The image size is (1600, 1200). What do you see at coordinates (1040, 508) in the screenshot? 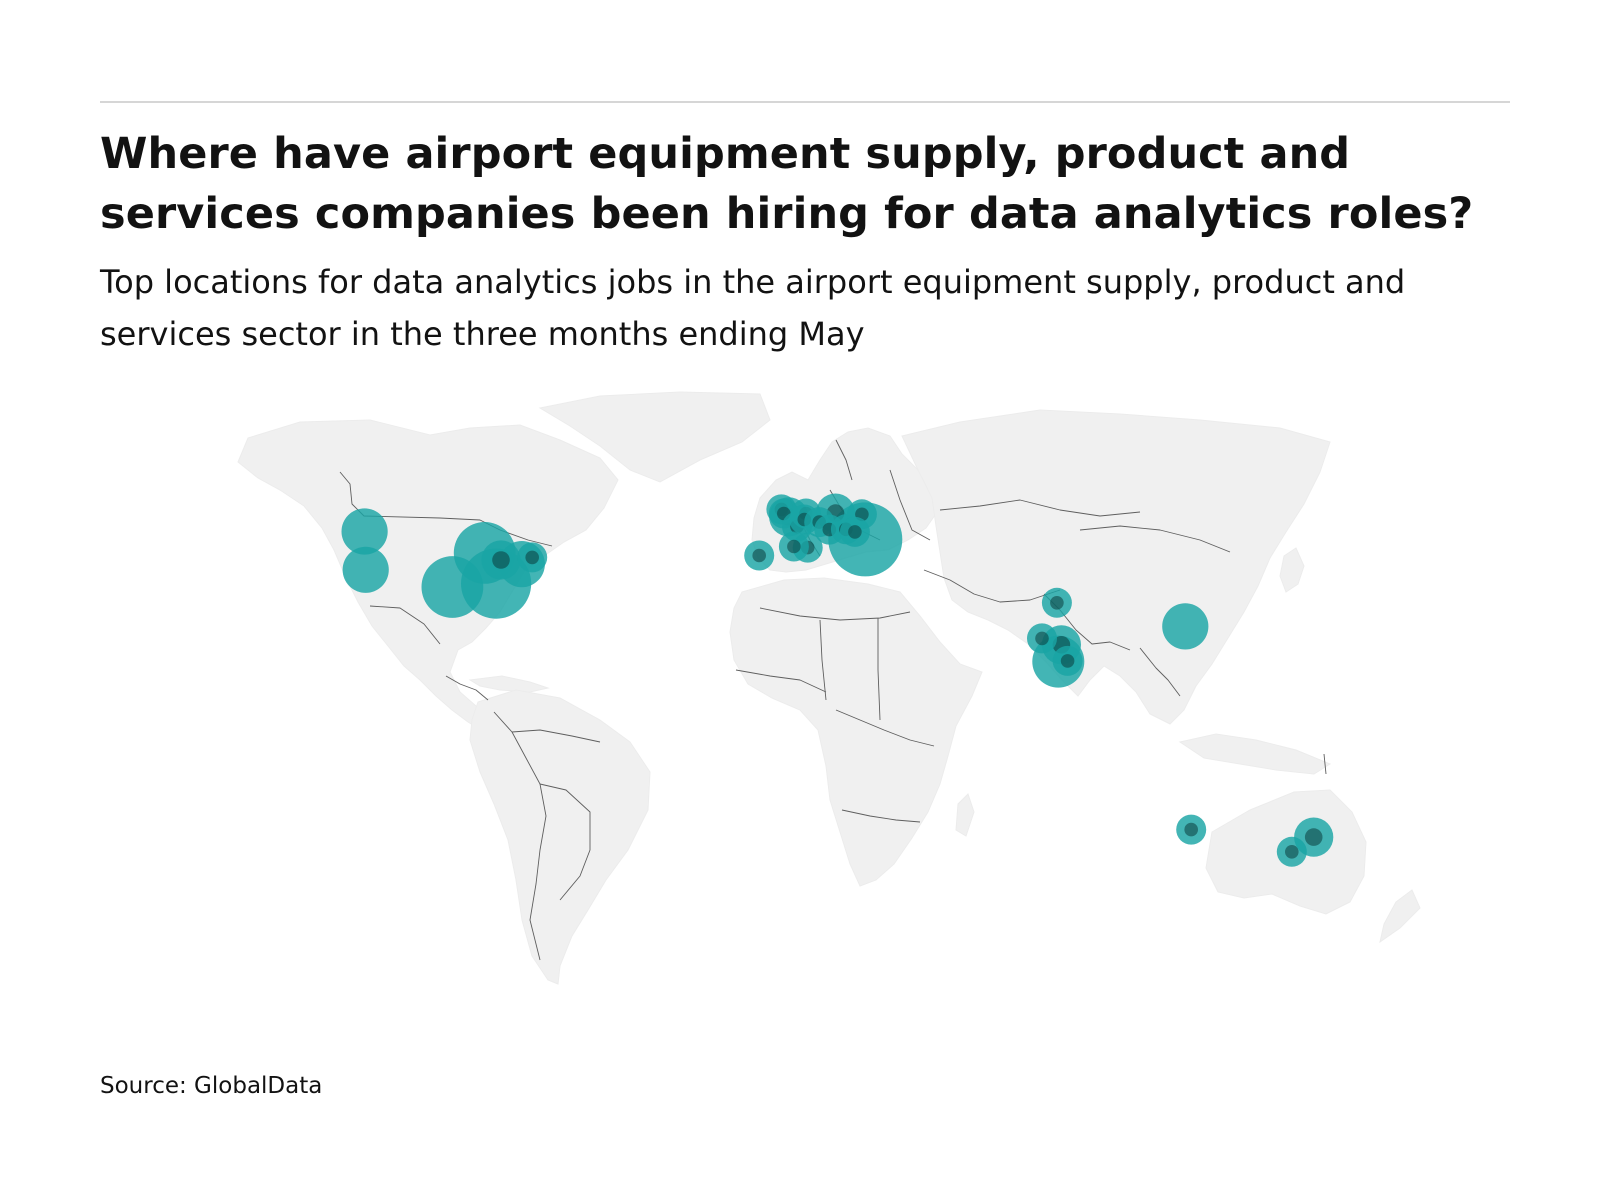
I see `border-russia-kazakhstan` at bounding box center [1040, 508].